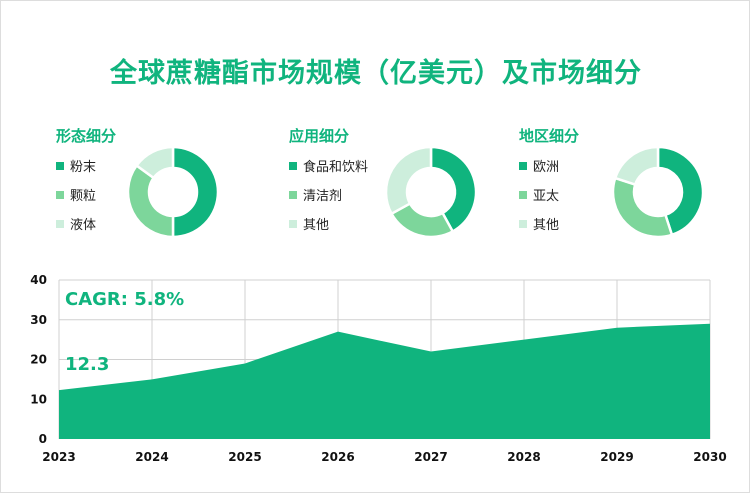 The height and width of the screenshot is (493, 750). Describe the element at coordinates (83, 225) in the screenshot. I see `legend-label: 液体` at that location.